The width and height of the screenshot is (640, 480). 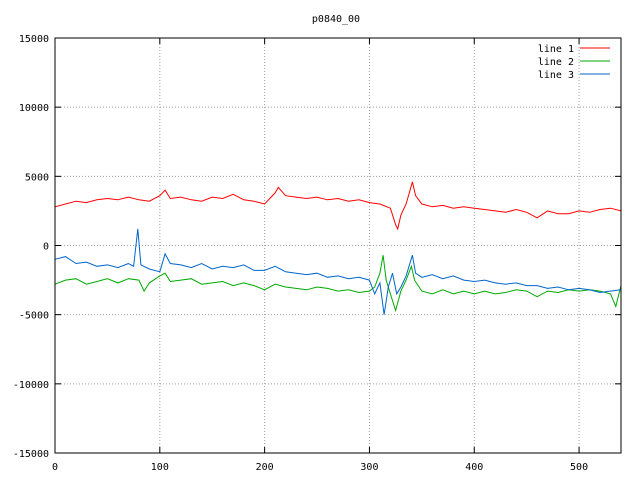 I want to click on y-tick-label: 15000, so click(x=34, y=39).